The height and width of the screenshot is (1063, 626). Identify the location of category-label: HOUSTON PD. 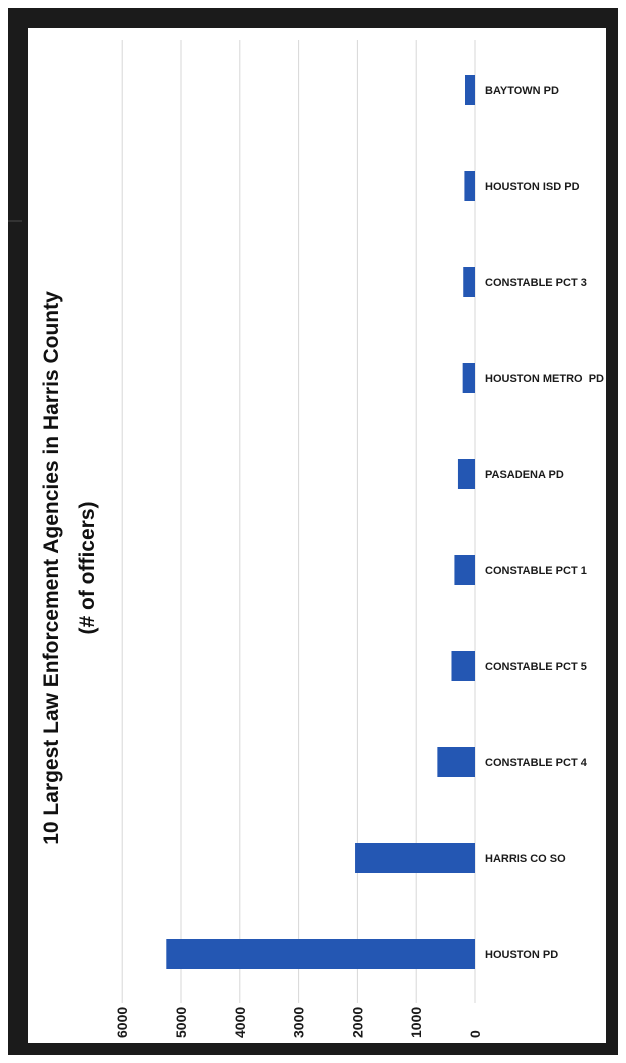
(521, 955).